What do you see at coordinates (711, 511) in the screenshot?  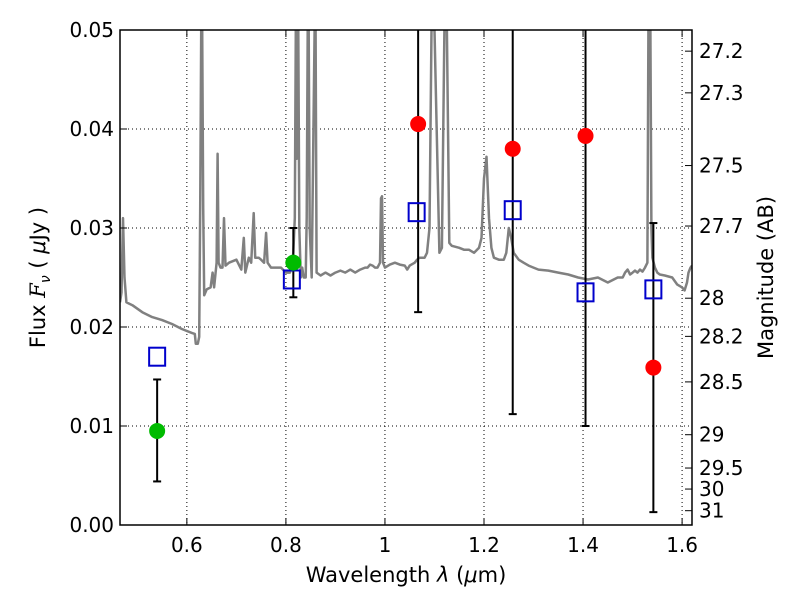 I see `y2-tick-label: 31` at bounding box center [711, 511].